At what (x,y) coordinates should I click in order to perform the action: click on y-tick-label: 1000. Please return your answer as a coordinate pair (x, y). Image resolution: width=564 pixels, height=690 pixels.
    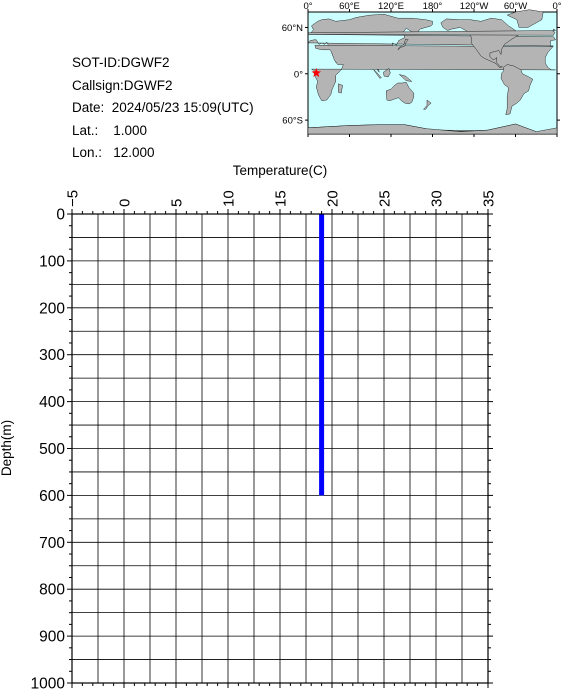
    Looking at the image, I should click on (48, 683).